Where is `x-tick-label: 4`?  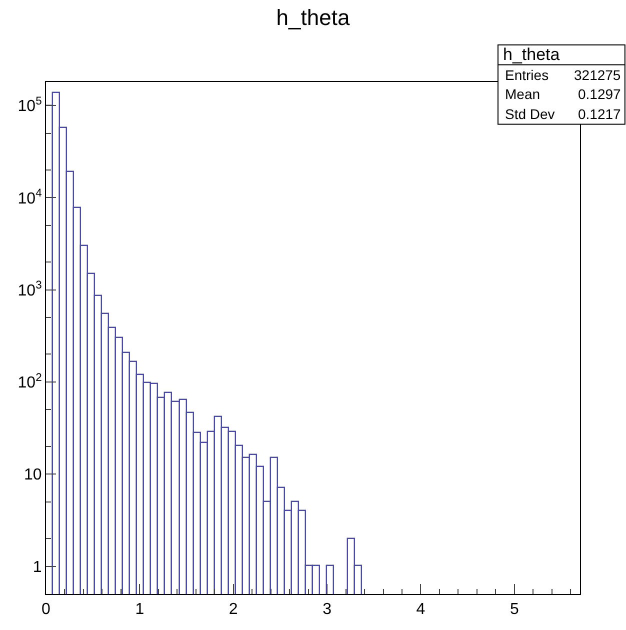
x-tick-label: 4 is located at coordinates (421, 609).